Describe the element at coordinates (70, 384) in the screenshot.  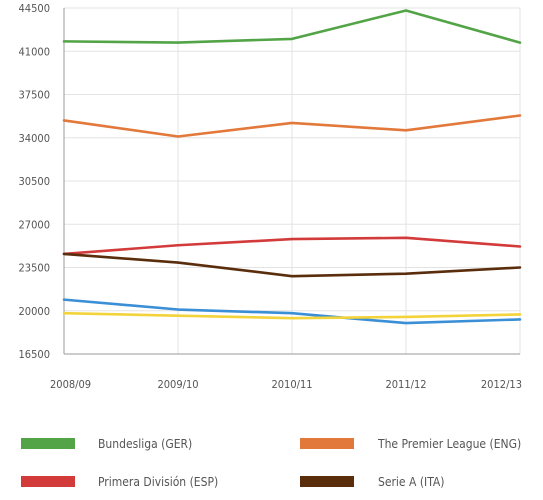
I see `x-tick-label: 2008/09` at that location.